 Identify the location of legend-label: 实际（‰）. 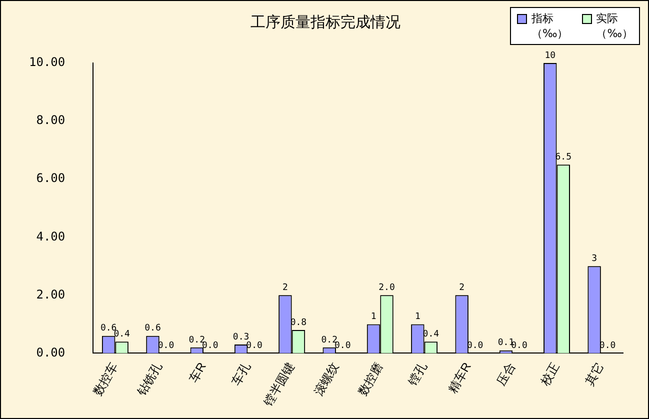
(614, 26).